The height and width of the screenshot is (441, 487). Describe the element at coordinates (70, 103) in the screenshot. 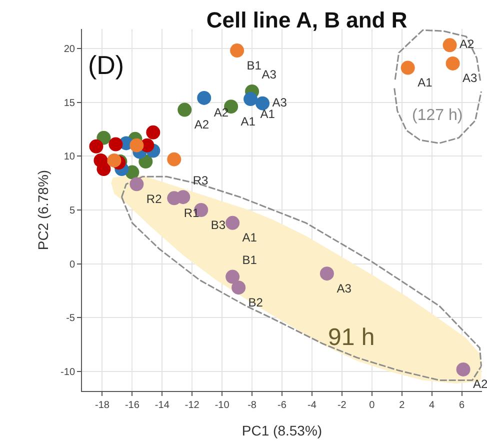

I see `y-tick-label: 15` at that location.